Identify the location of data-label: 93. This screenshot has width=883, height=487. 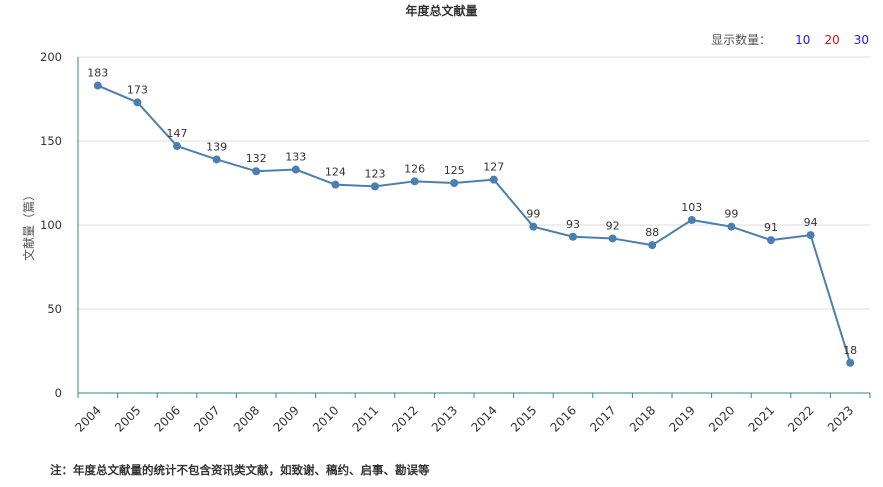
(573, 224).